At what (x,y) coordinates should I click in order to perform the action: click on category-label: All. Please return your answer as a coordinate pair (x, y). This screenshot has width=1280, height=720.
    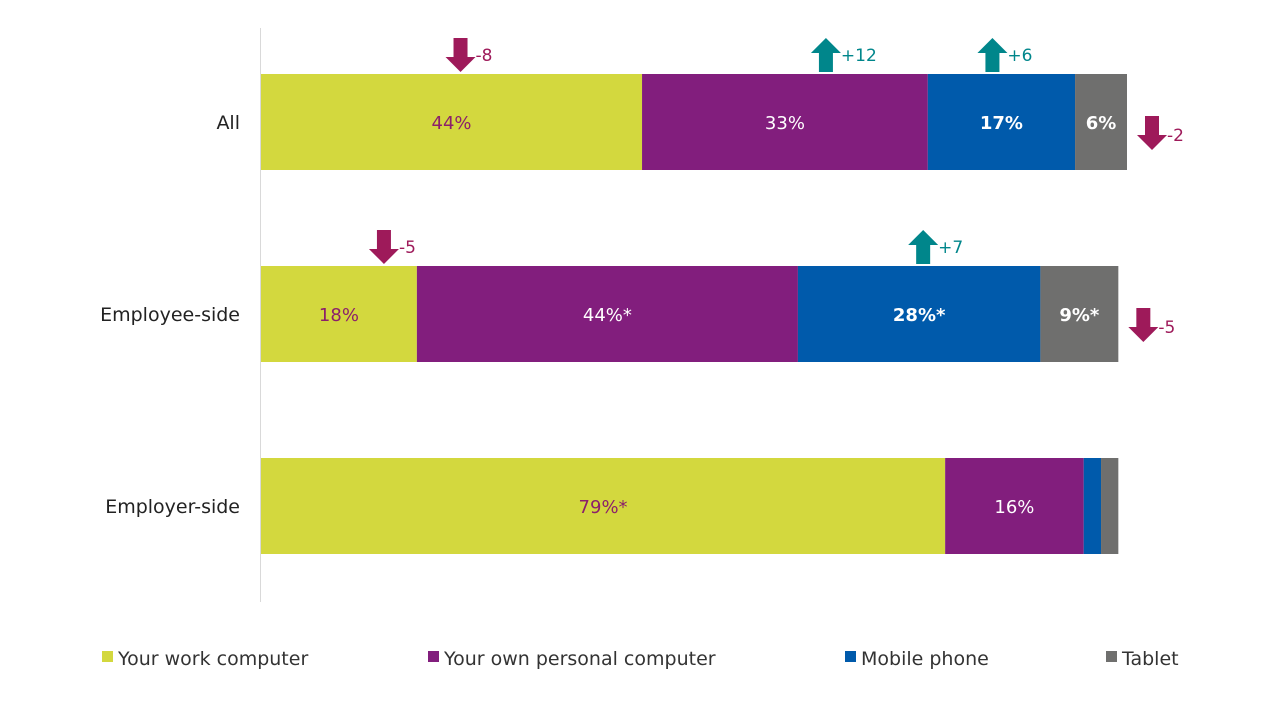
    Looking at the image, I should click on (228, 123).